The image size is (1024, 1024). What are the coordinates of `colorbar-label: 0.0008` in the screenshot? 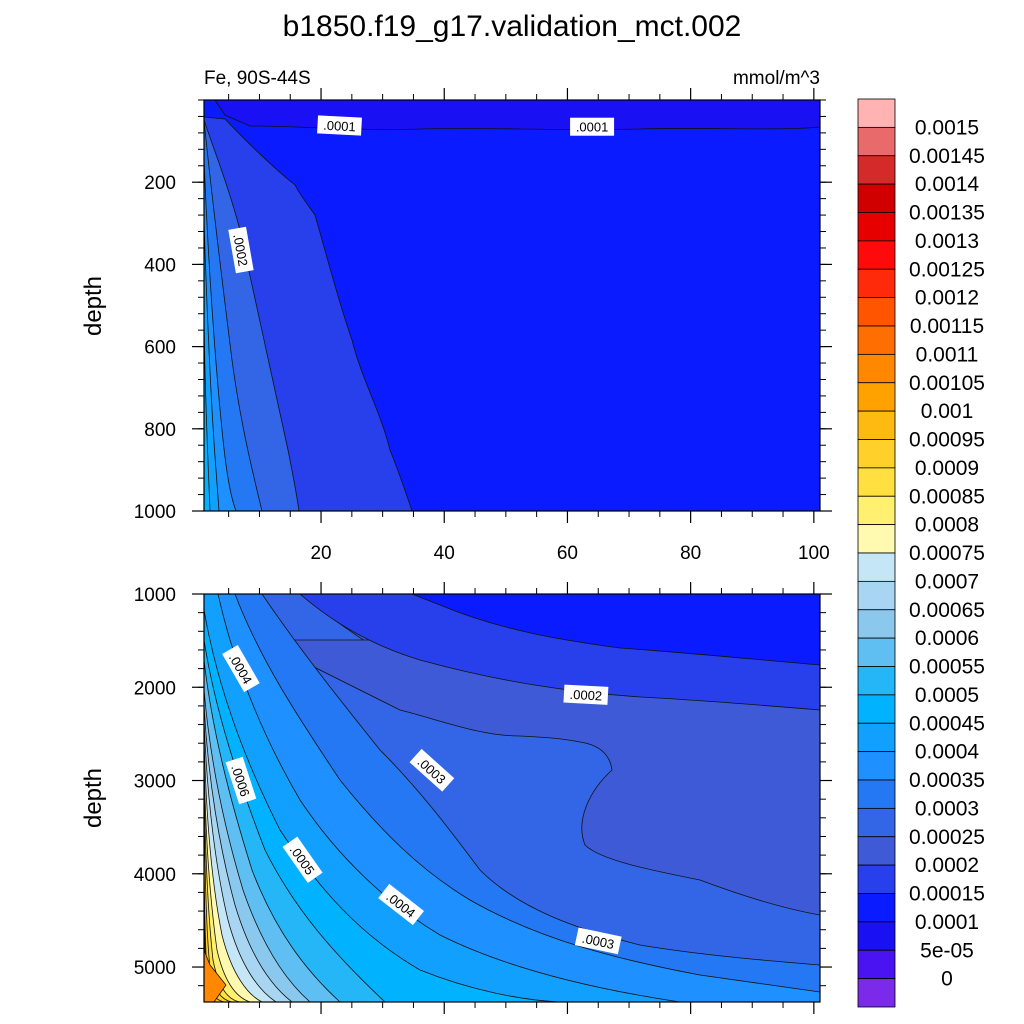 It's located at (947, 525).